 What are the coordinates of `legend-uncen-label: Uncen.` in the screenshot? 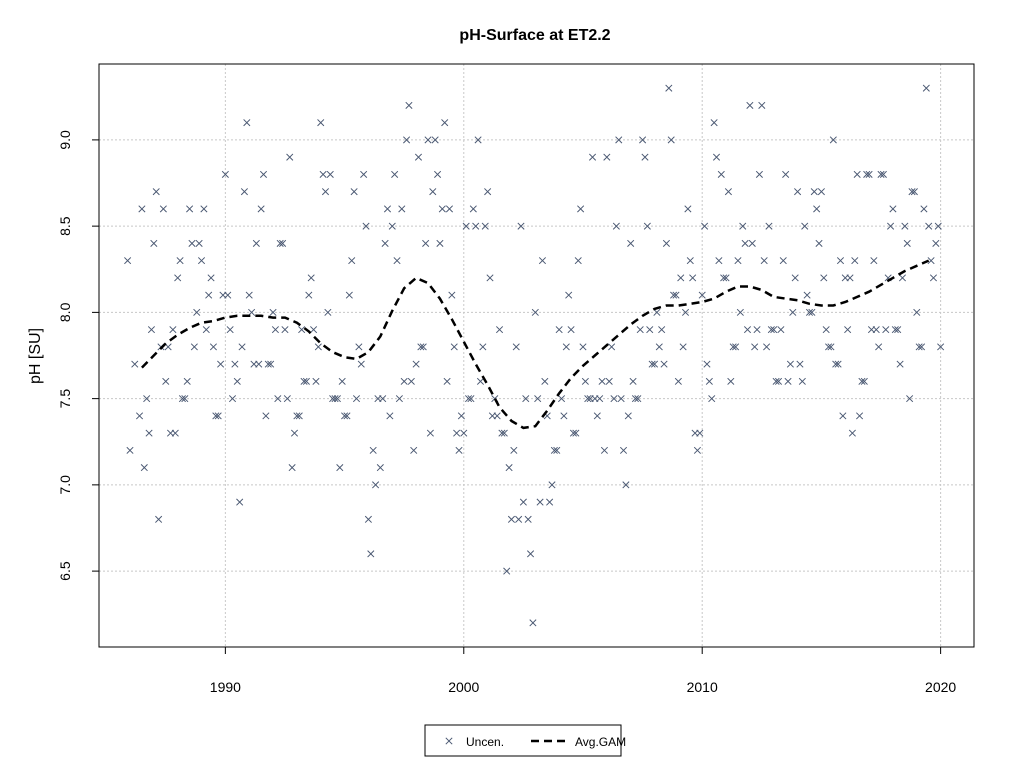 It's located at (485, 742).